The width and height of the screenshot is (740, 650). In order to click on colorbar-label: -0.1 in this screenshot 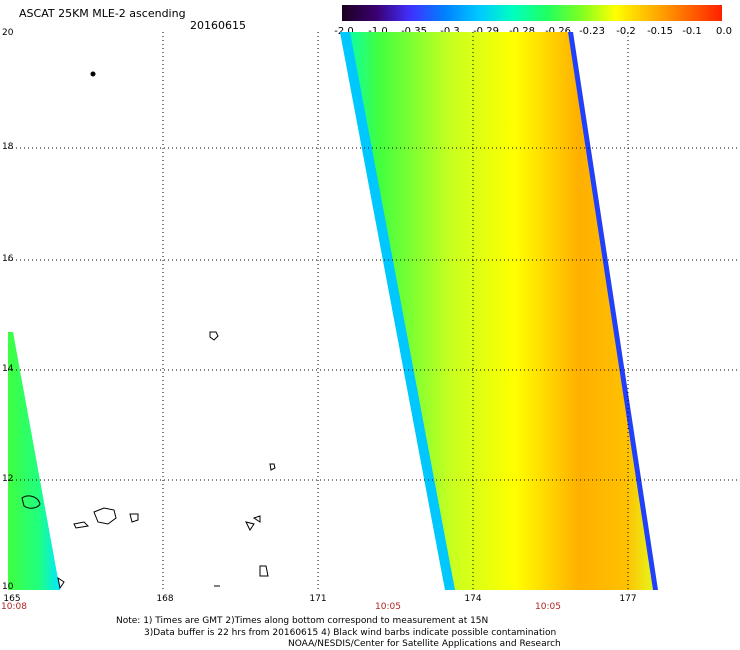, I will do `click(692, 31)`.